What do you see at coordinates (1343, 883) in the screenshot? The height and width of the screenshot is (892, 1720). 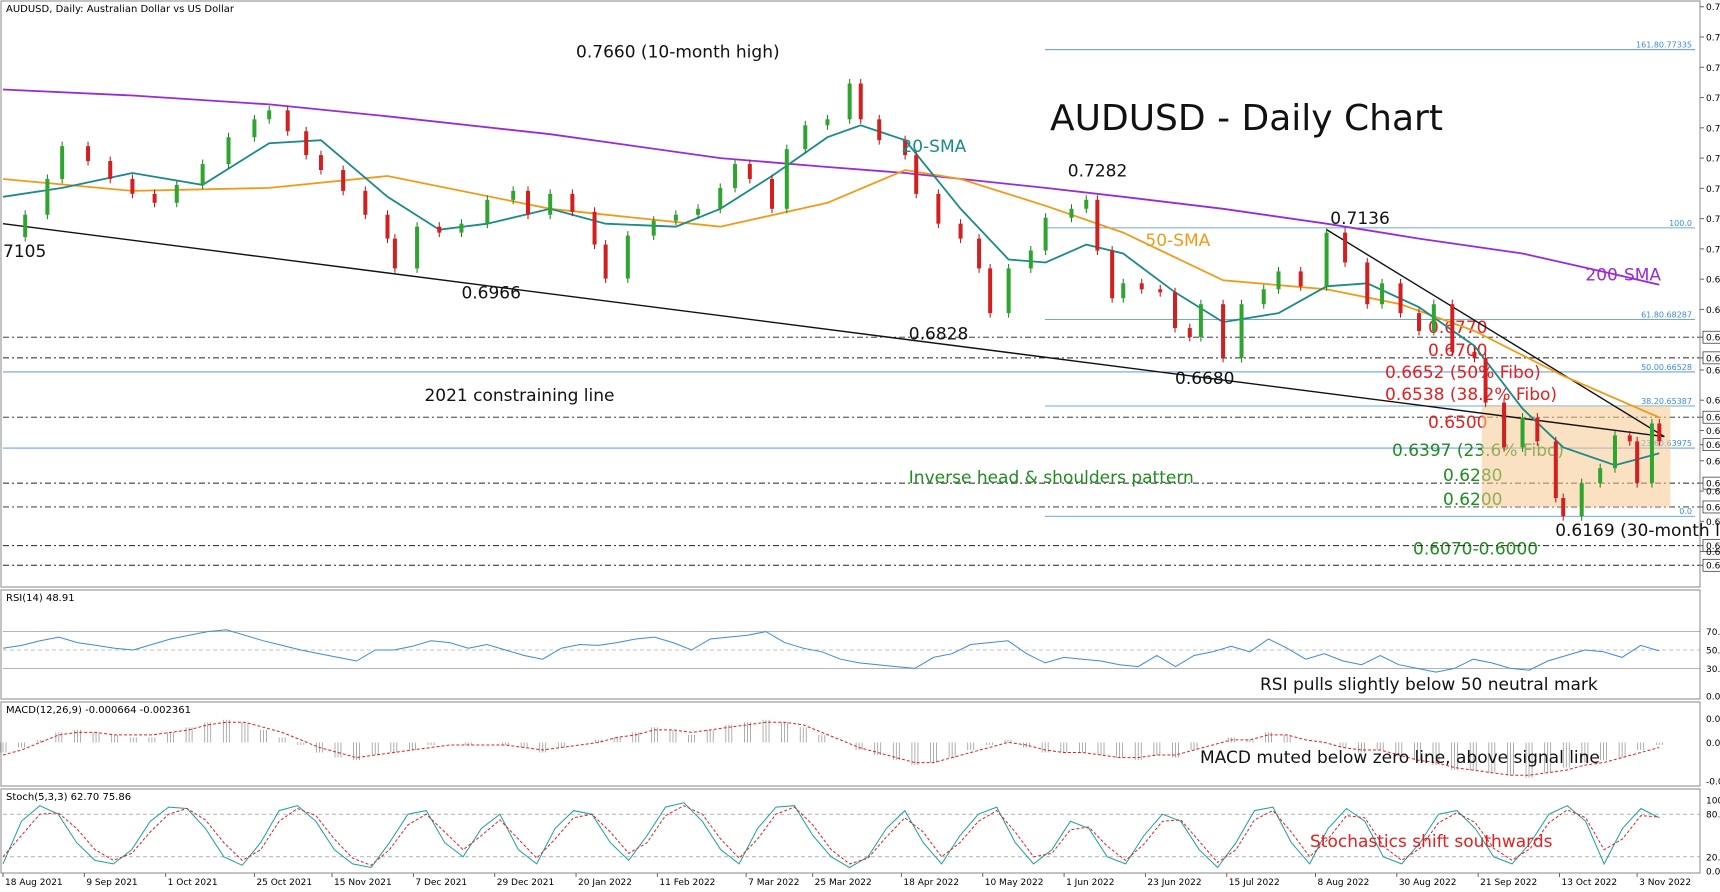 I see `x-tick-label: 8 Aug 2022` at bounding box center [1343, 883].